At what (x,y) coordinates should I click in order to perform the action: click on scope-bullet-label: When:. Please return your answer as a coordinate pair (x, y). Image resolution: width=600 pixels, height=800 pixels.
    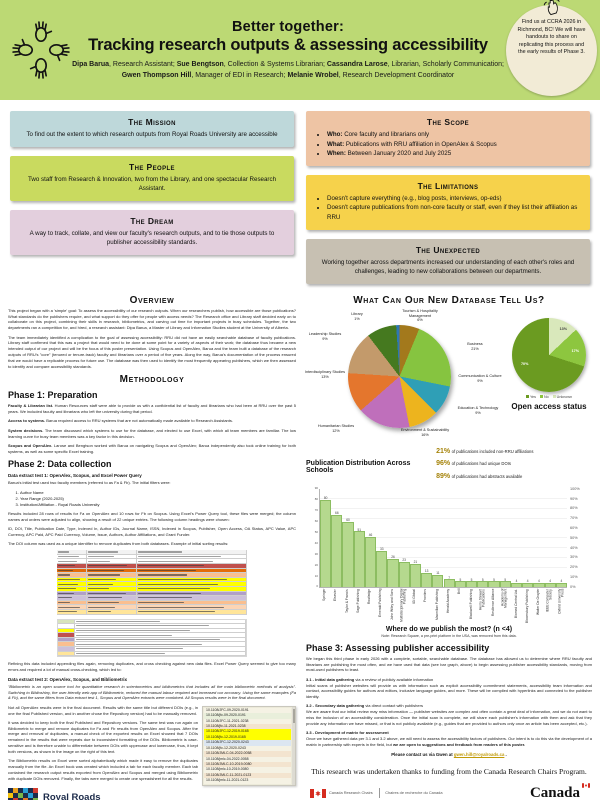
    Looking at the image, I should click on (336, 154).